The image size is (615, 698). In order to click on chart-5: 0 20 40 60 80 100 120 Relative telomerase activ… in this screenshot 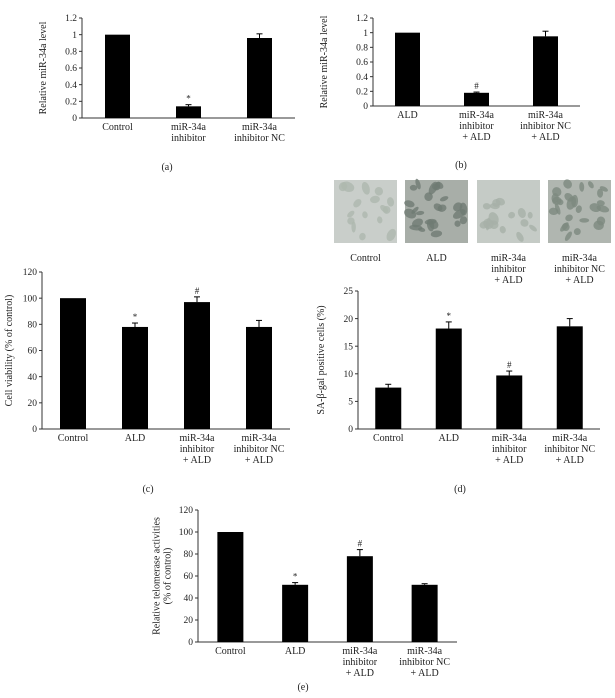, I will do `click(304, 599)`.